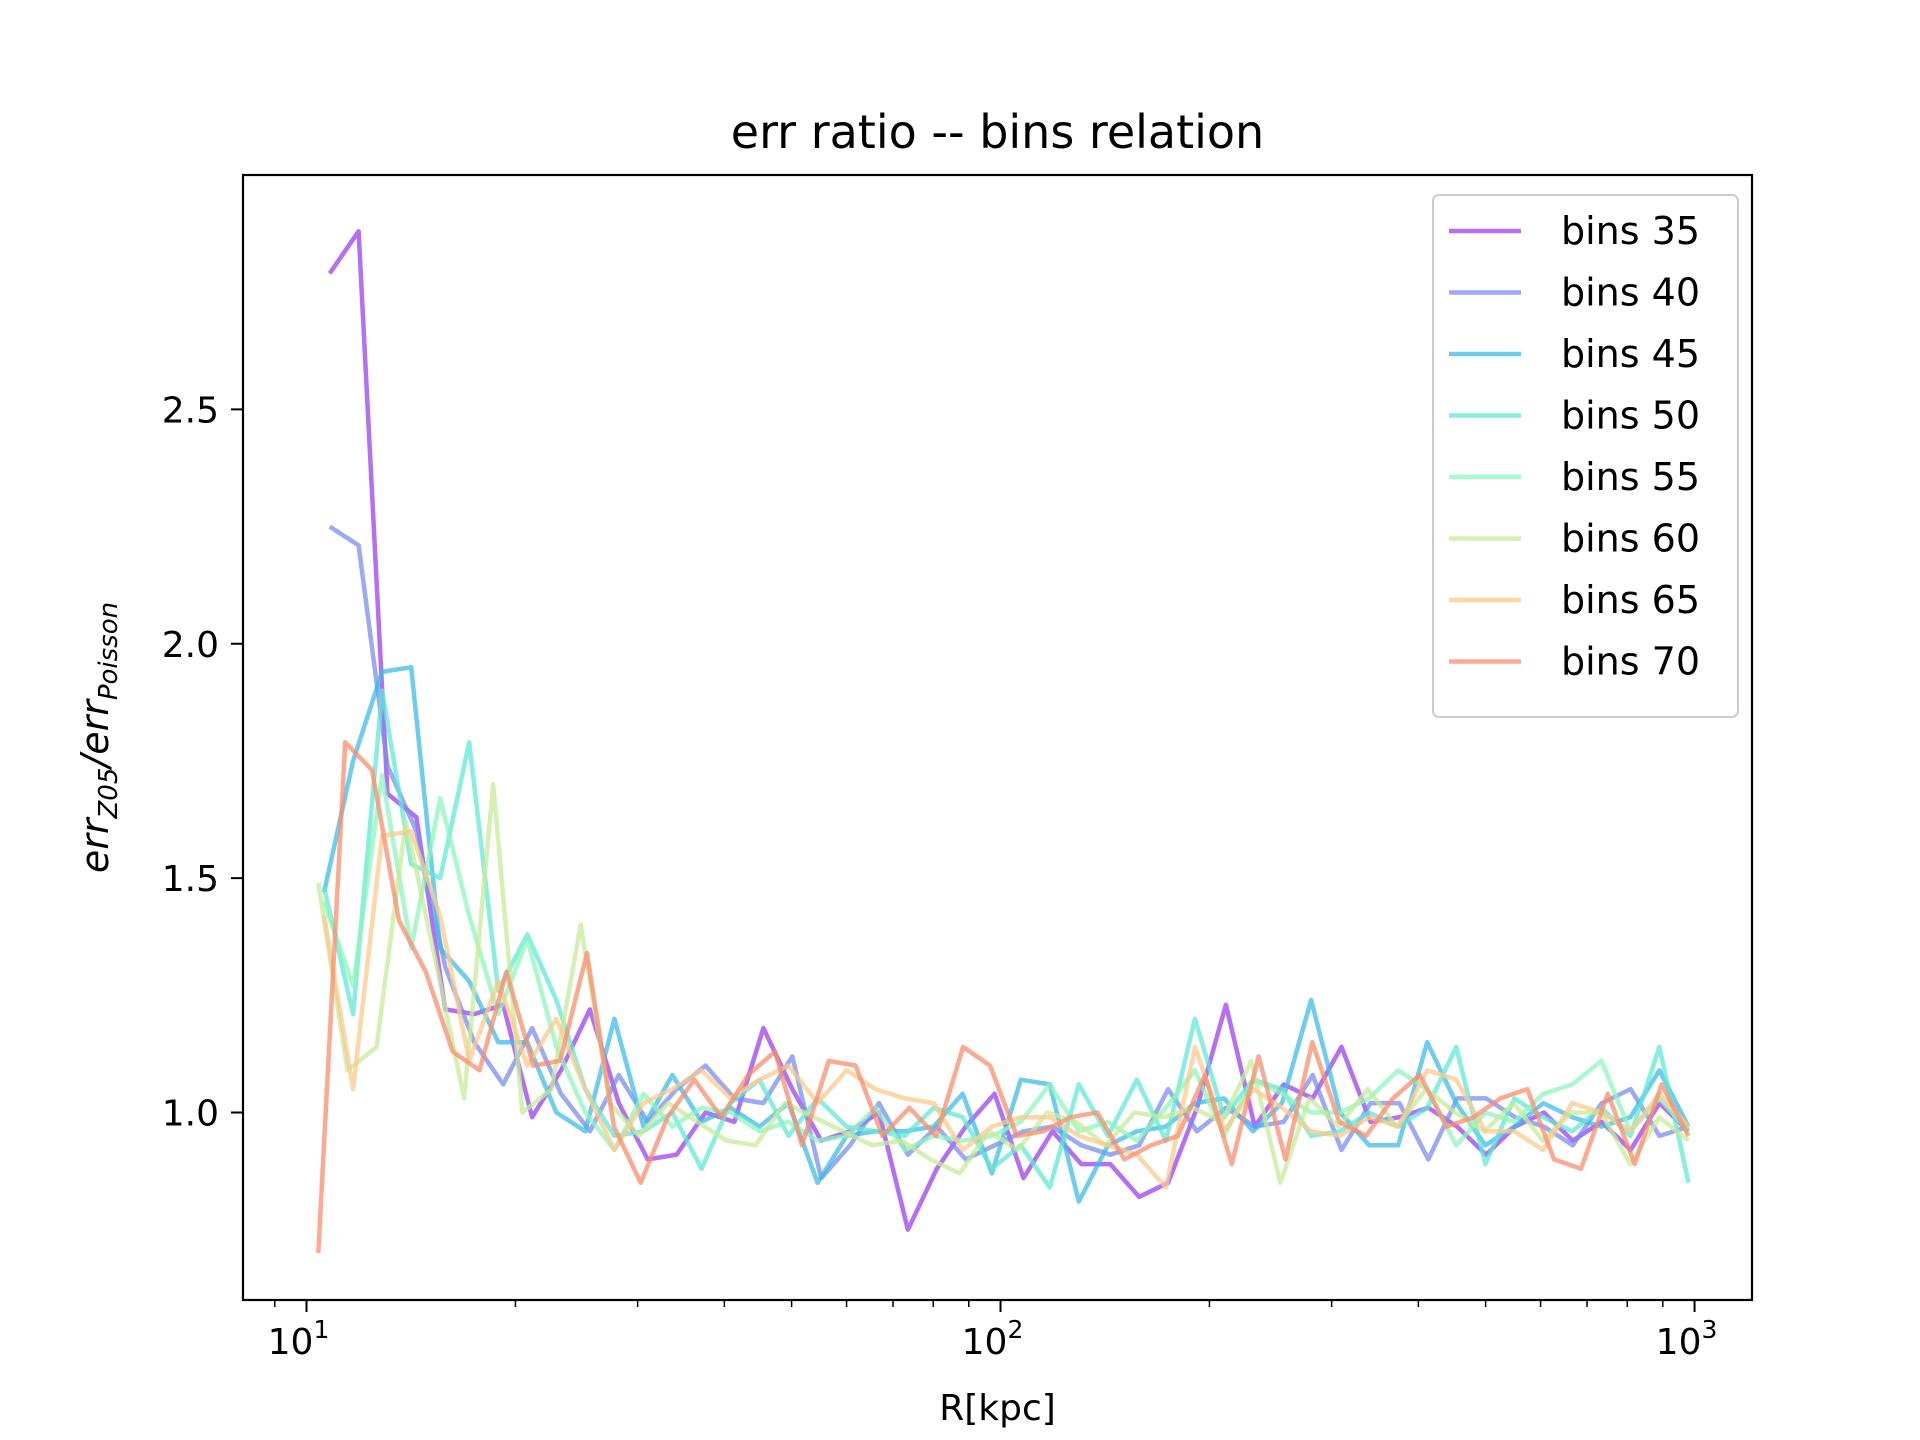  What do you see at coordinates (95, 734) in the screenshot?
I see `y-axis-label-part: /err` at bounding box center [95, 734].